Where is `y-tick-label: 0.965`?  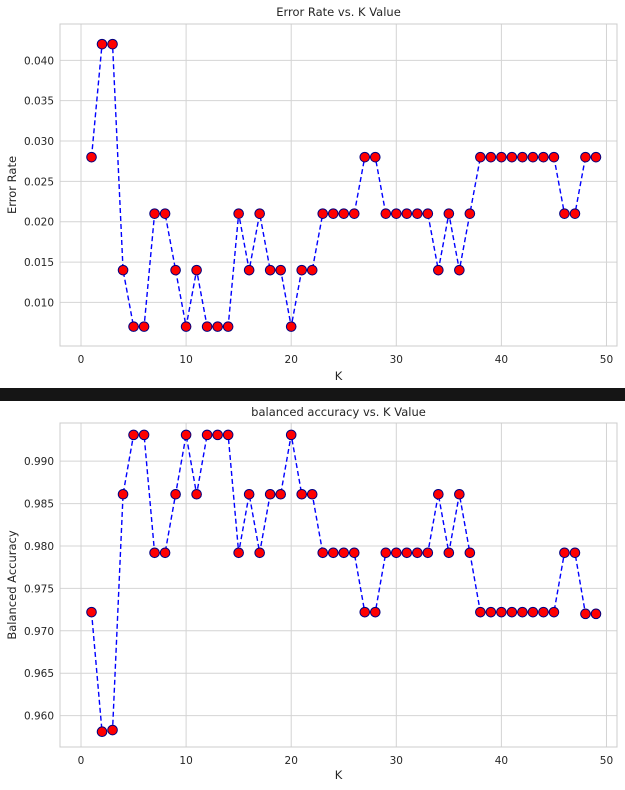
y-tick-label: 0.965 is located at coordinates (39, 674).